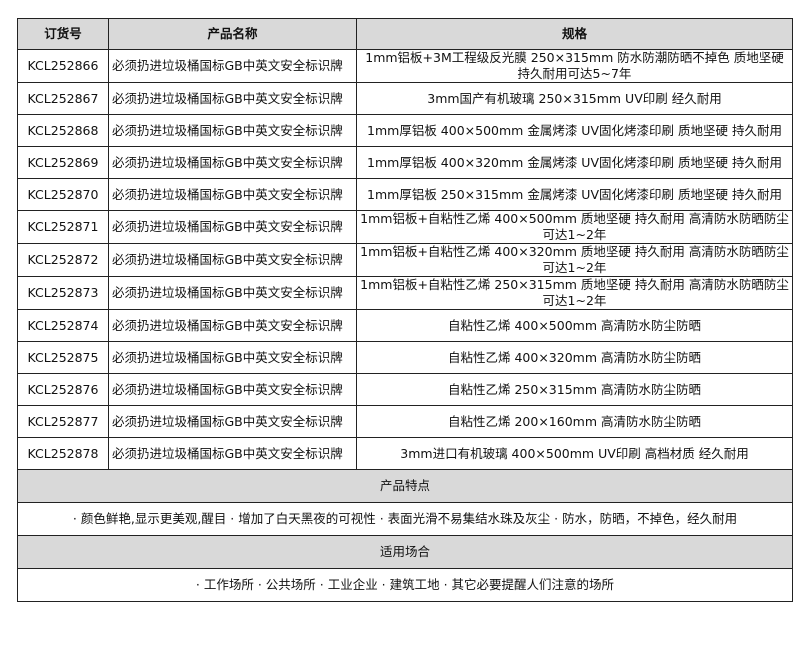  What do you see at coordinates (63, 194) in the screenshot?
I see `order-number-cell: KCL252870` at bounding box center [63, 194].